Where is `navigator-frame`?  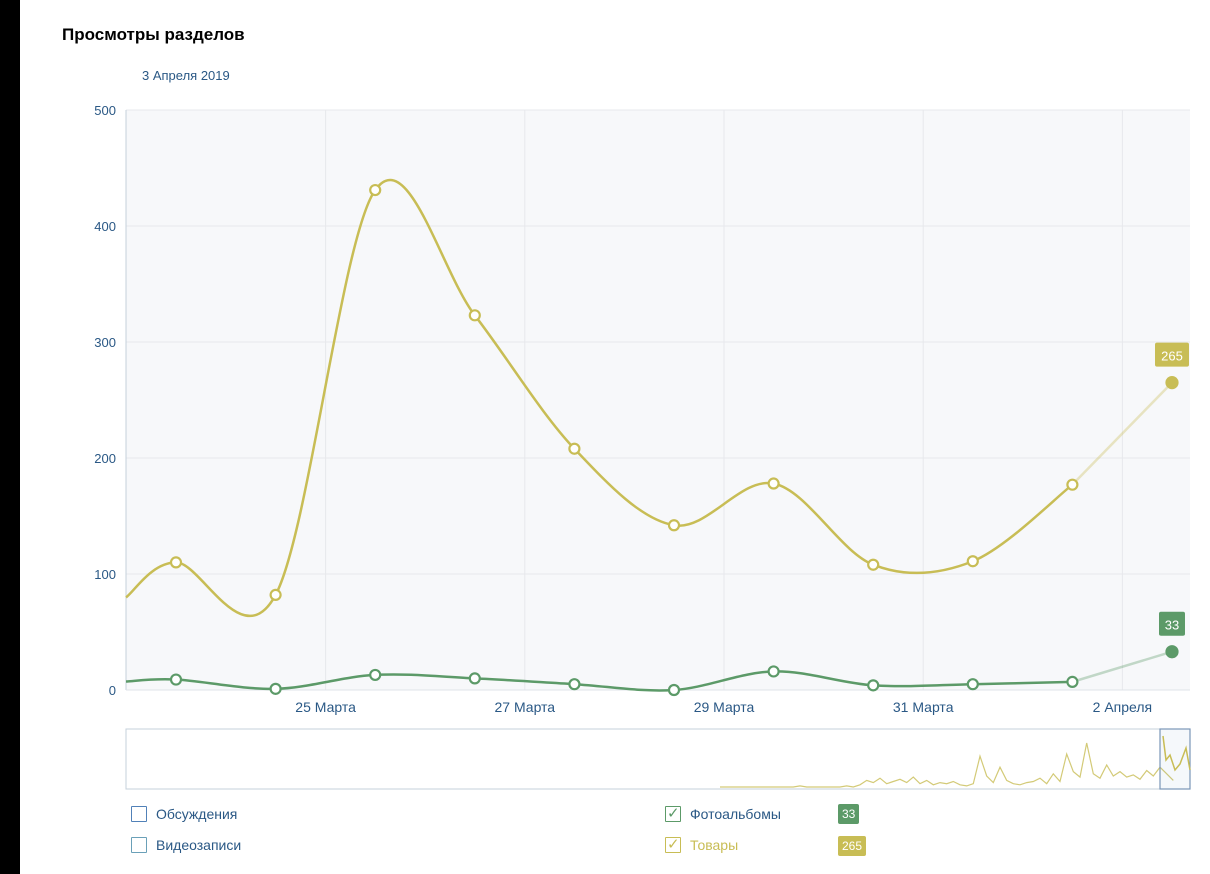 navigator-frame is located at coordinates (658, 759).